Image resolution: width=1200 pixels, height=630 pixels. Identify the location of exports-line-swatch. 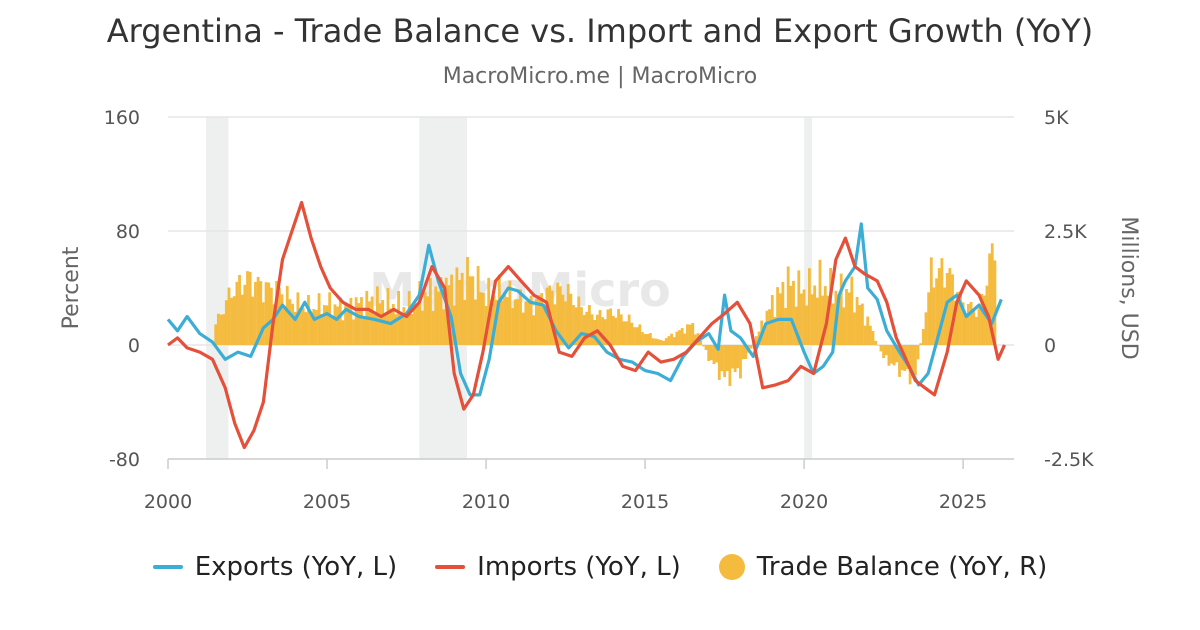
(167, 567).